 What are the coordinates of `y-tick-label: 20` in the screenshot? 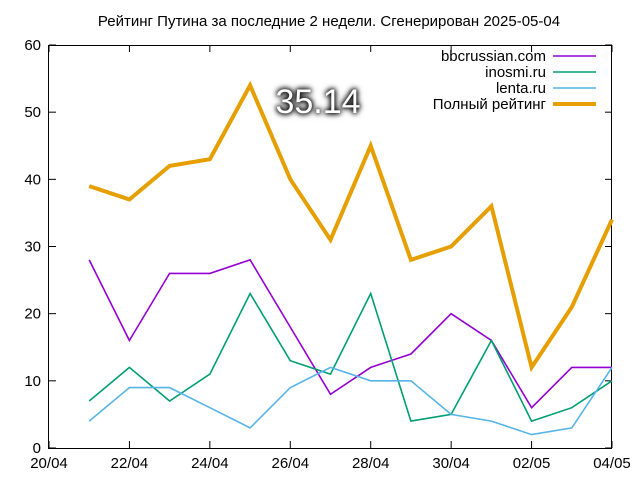 It's located at (32, 314).